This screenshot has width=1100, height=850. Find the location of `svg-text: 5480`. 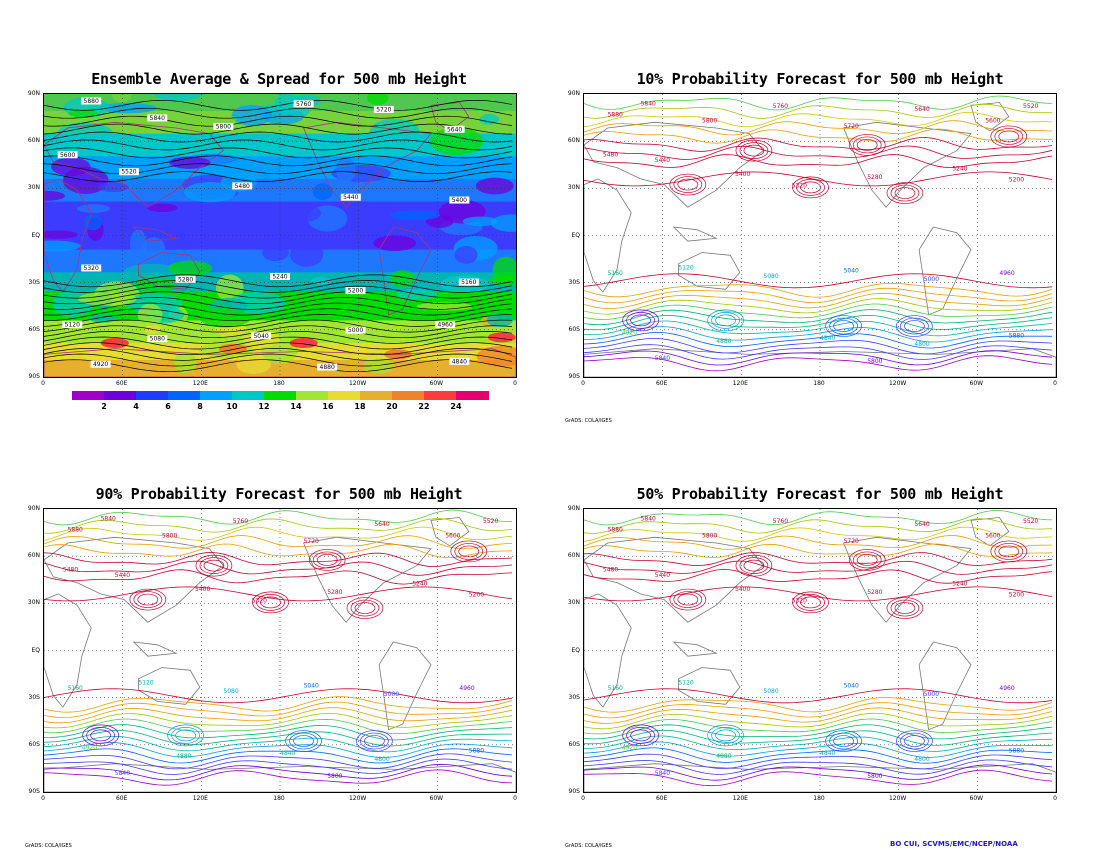

svg-text: 5480 is located at coordinates (70, 569).